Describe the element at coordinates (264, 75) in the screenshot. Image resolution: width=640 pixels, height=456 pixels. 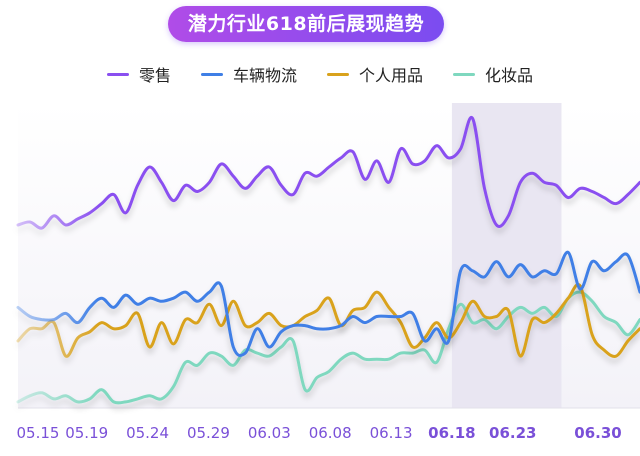
I see `legend-label-logistics: 车辆物流` at that location.